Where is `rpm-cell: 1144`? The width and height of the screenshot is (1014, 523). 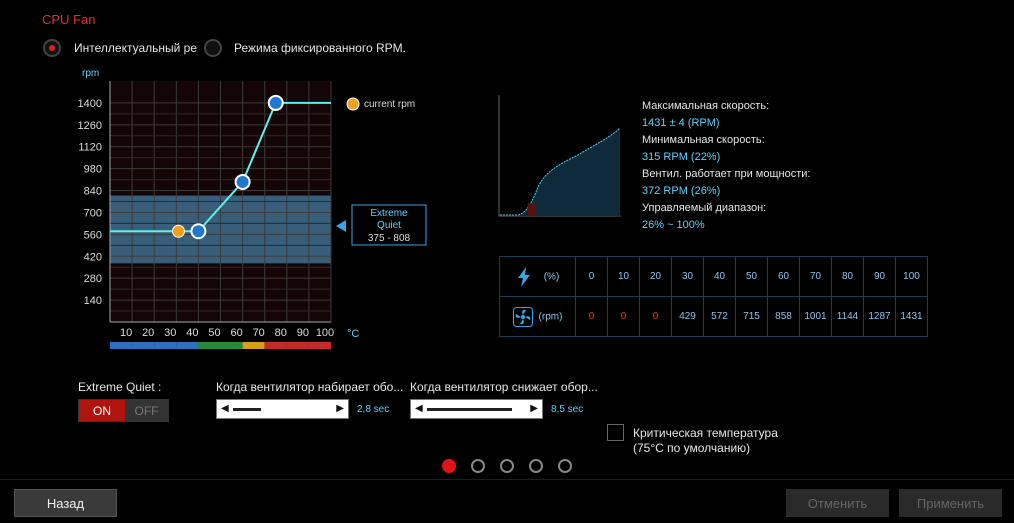 rpm-cell: 1144 is located at coordinates (847, 316).